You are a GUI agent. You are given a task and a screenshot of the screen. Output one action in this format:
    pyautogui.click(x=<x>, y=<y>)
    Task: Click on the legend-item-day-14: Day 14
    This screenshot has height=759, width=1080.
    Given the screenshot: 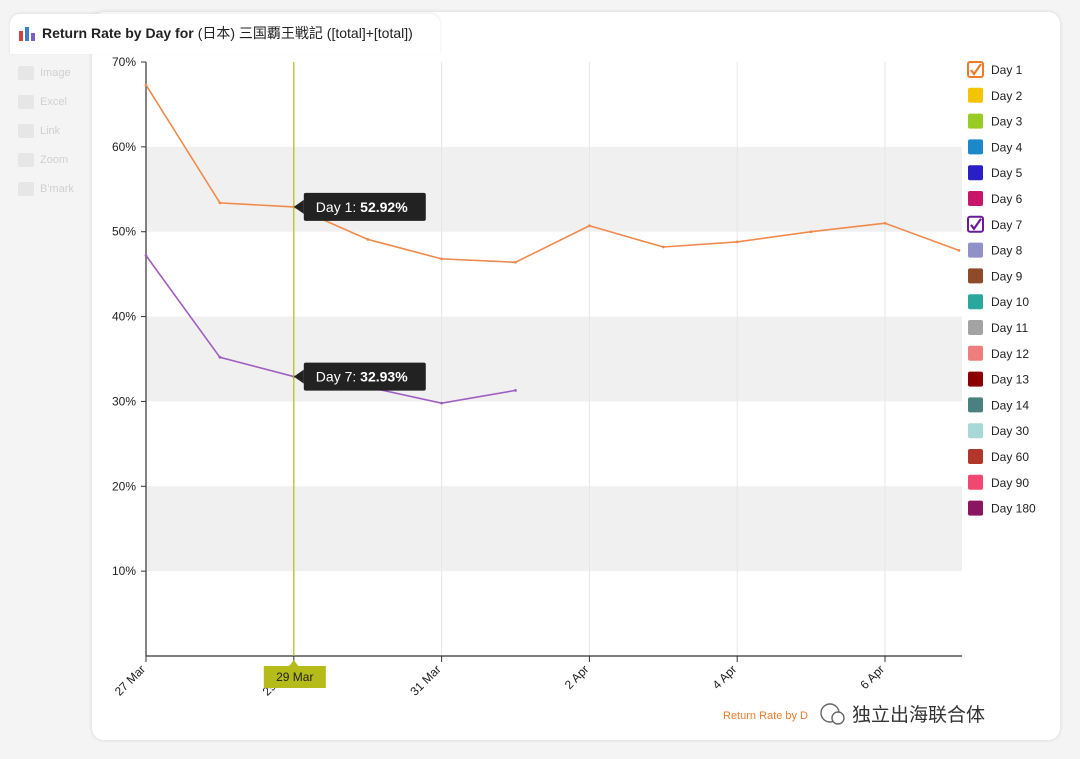 What is the action you would take?
    pyautogui.click(x=998, y=405)
    